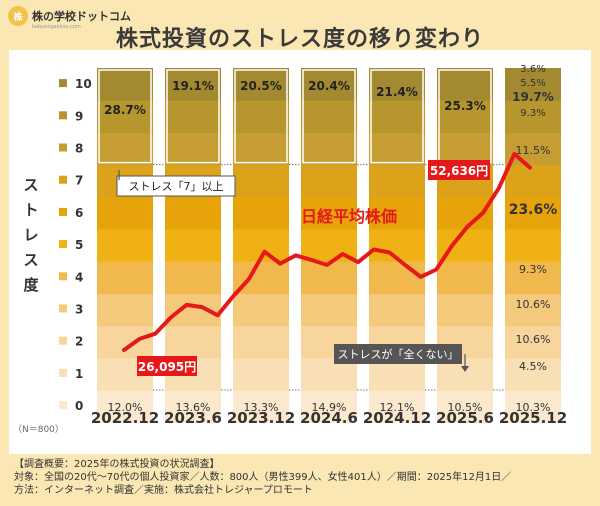 This screenshot has width=600, height=506. Describe the element at coordinates (532, 113) in the screenshot. I see `last-bar-value-label: 9.3%` at that location.